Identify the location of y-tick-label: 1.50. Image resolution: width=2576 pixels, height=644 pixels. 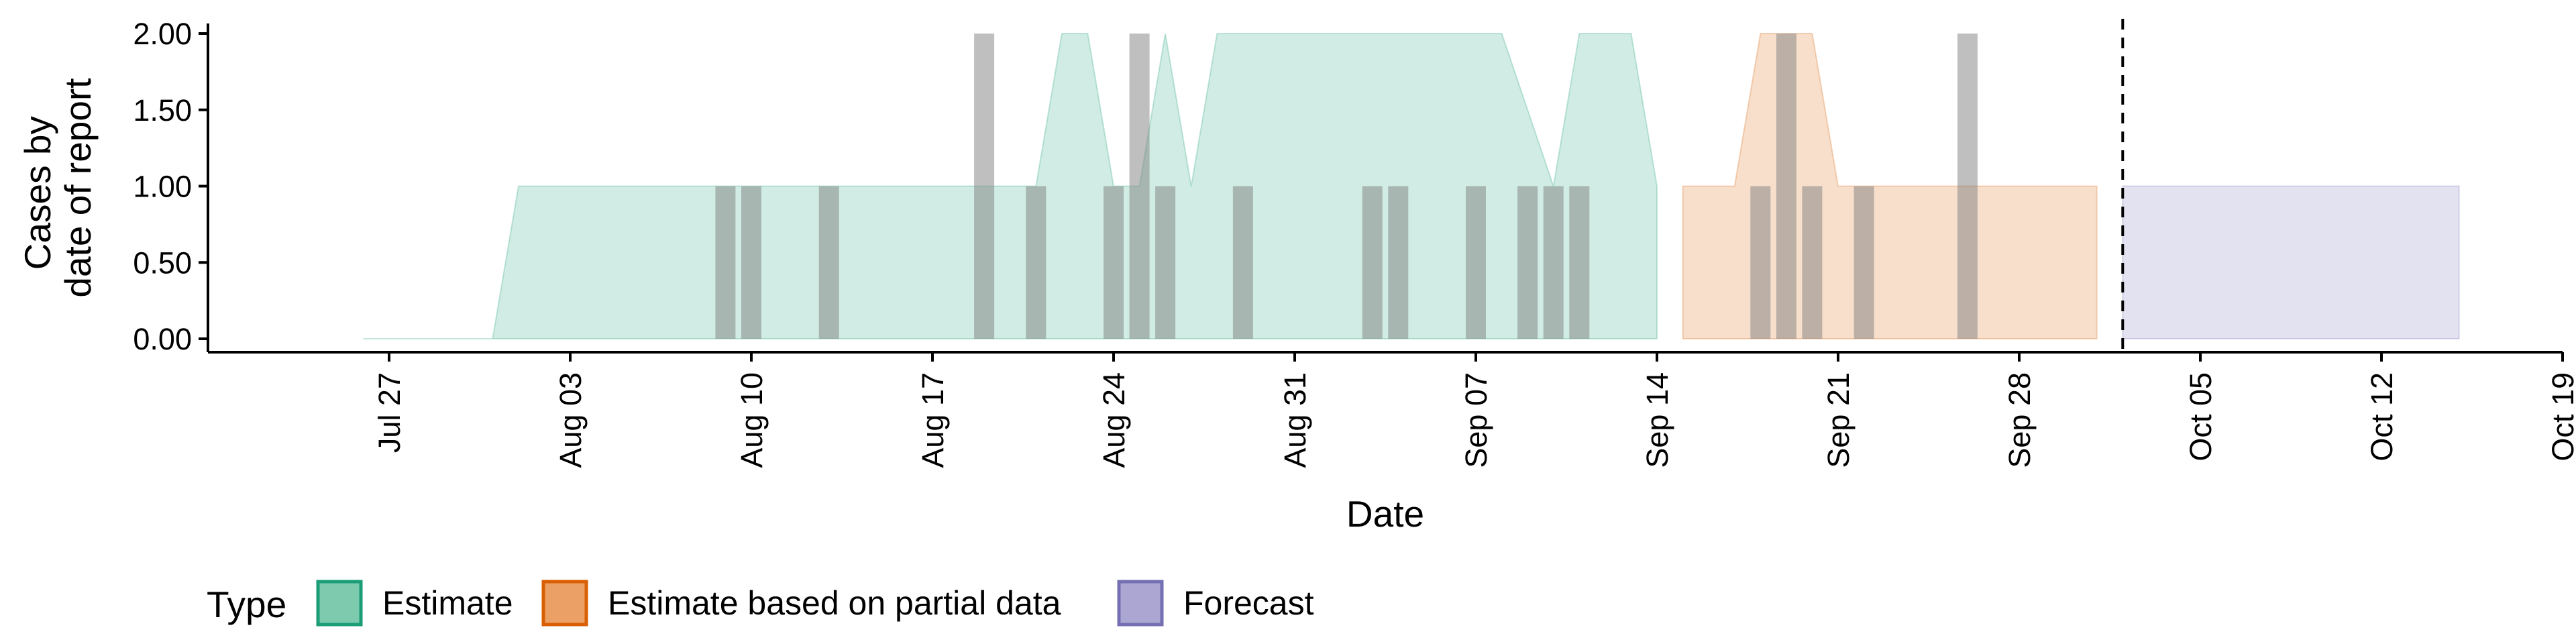
(162, 110).